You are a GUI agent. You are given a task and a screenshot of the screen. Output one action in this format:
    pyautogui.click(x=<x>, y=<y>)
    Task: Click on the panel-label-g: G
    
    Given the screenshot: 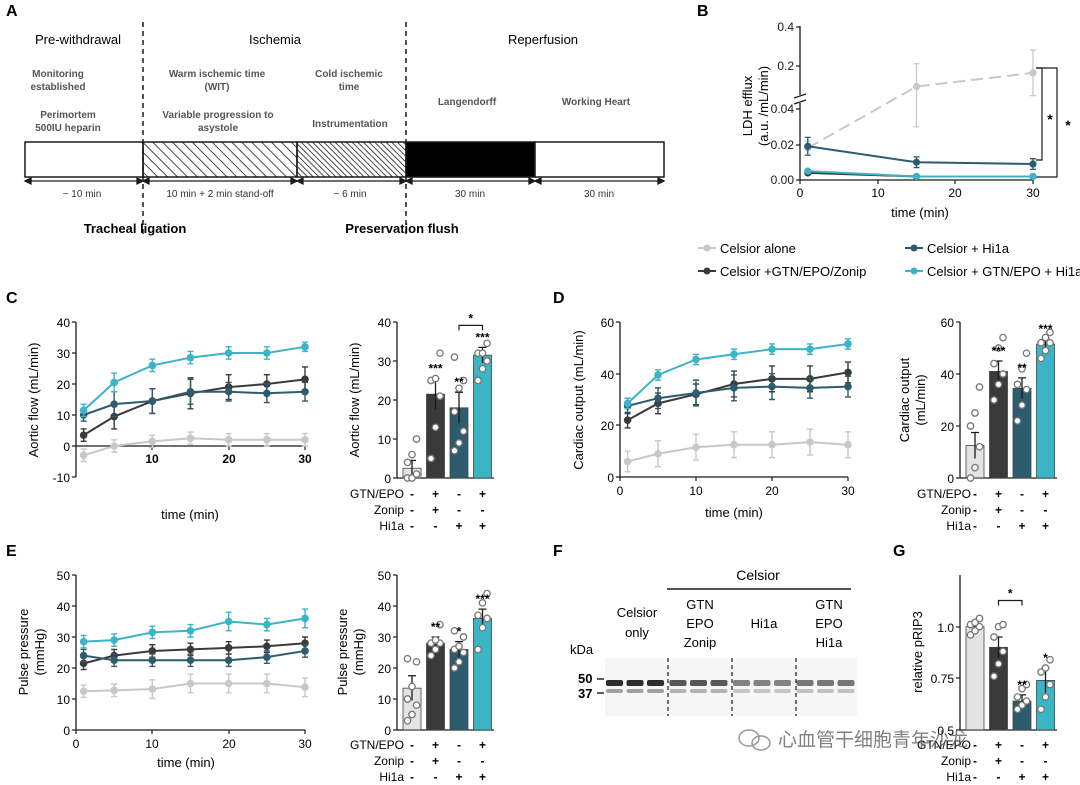 What is the action you would take?
    pyautogui.click(x=899, y=551)
    